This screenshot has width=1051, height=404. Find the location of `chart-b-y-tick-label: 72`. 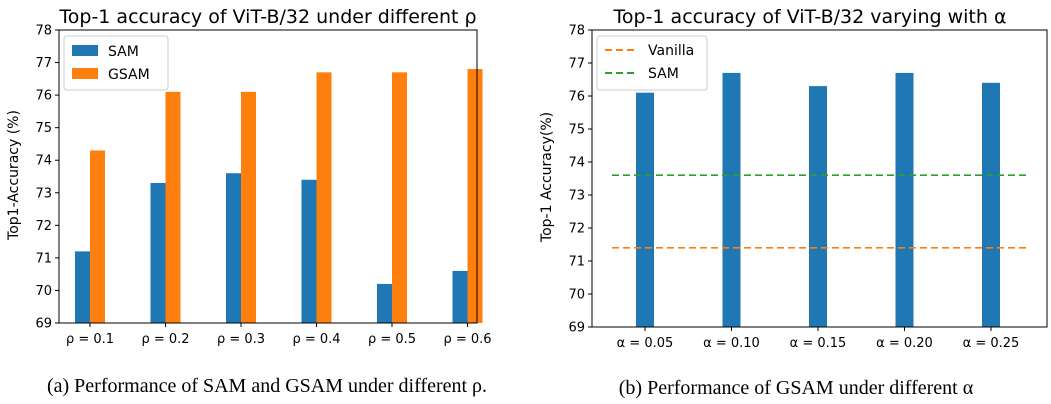

chart-b-y-tick-label: 72 is located at coordinates (576, 229).